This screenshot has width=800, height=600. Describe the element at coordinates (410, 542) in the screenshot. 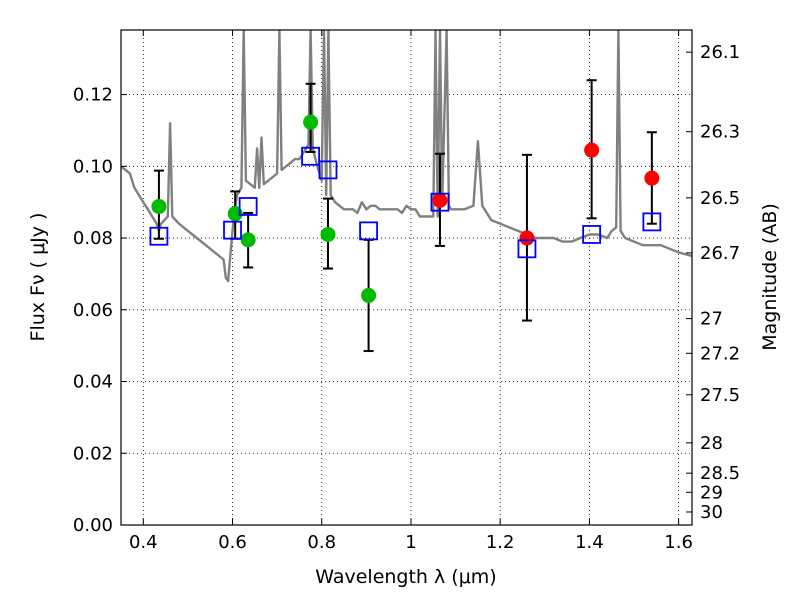

I see `x-tick-label: 1` at that location.